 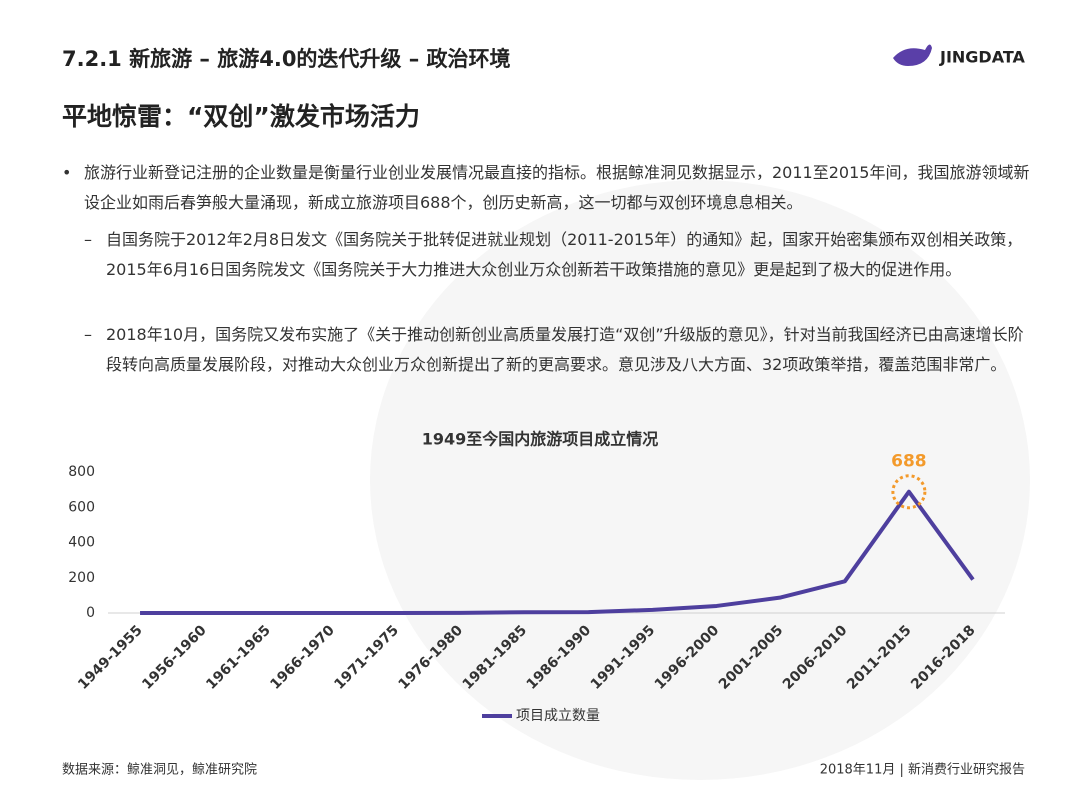 What do you see at coordinates (241, 116) in the screenshot?
I see `heading: 平地惊雷：“双创”激发市场活力` at bounding box center [241, 116].